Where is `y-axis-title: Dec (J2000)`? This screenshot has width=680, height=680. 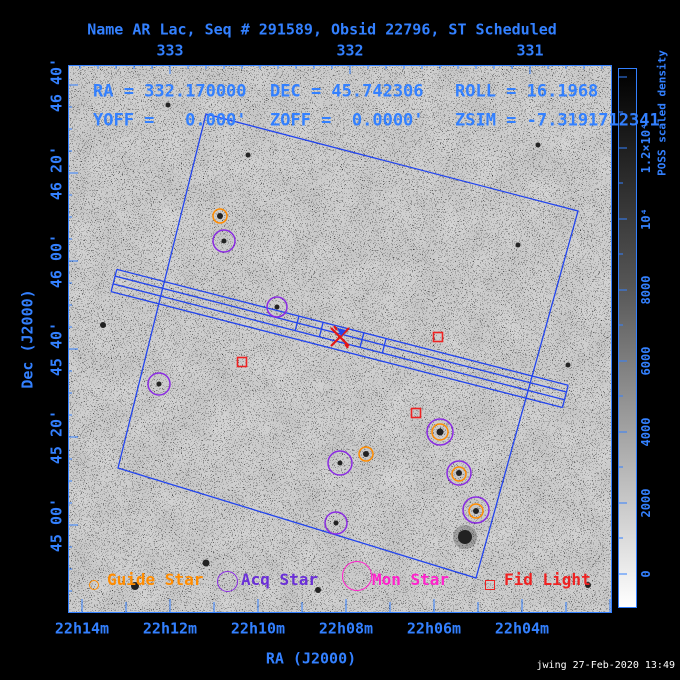 y-axis-title: Dec (J2000) is located at coordinates (27, 339).